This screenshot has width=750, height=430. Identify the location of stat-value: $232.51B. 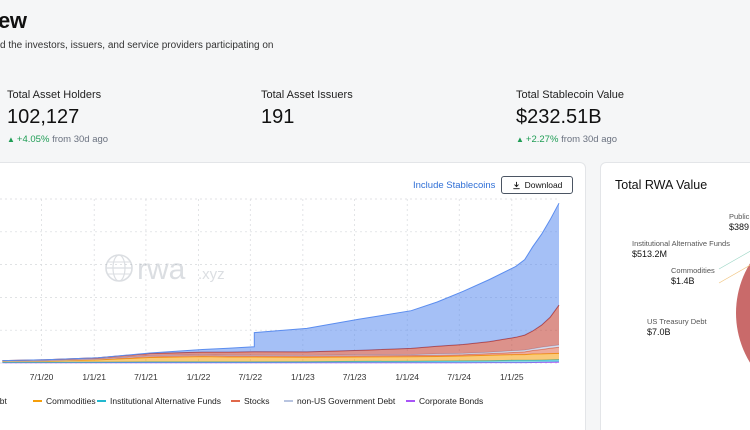
(559, 117).